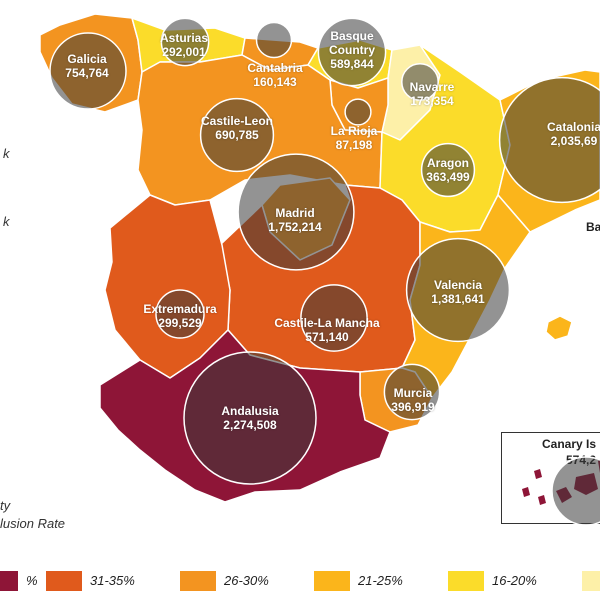 This screenshot has height=600, width=600. What do you see at coordinates (275, 68) in the screenshot?
I see `name-cantabria: Cantabria` at bounding box center [275, 68].